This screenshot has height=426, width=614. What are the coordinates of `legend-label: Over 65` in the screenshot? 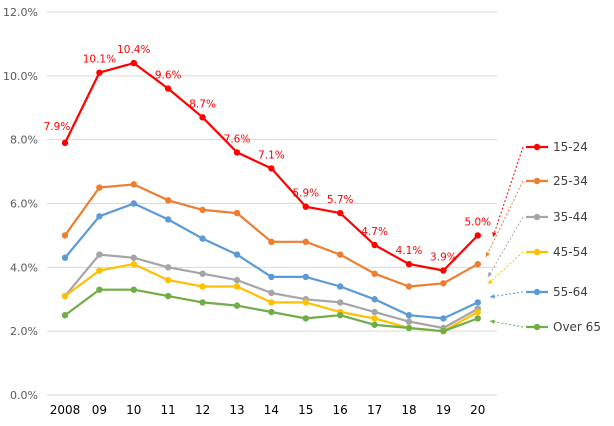 It's located at (577, 327).